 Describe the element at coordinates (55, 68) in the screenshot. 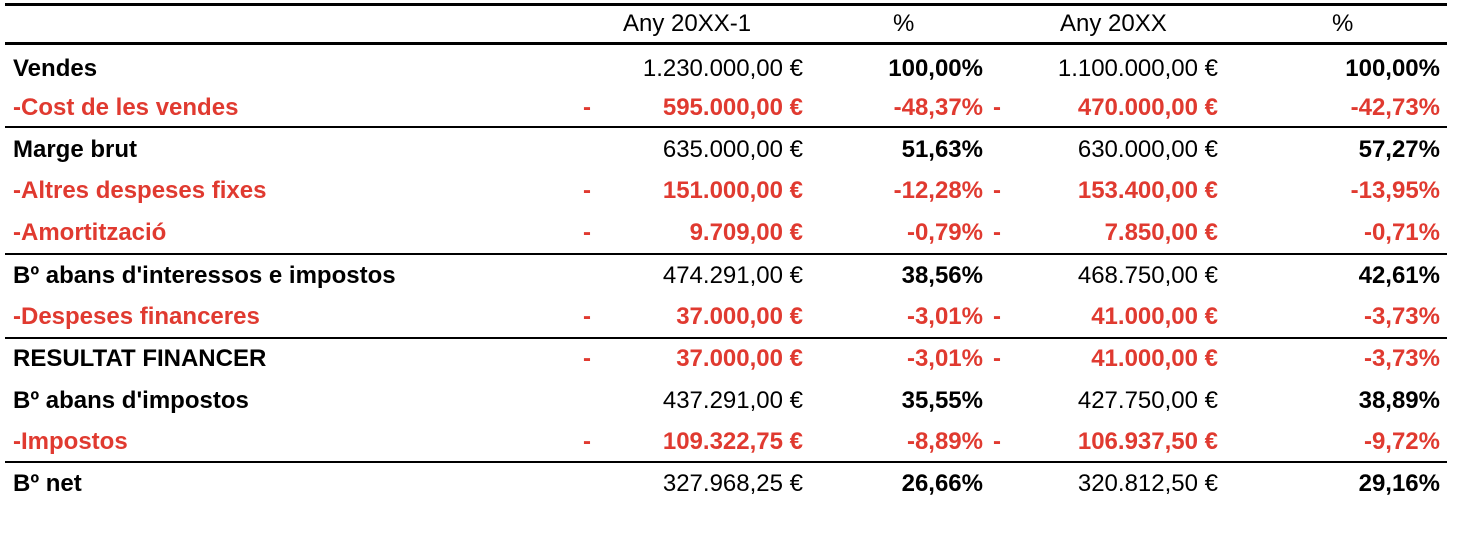

I see `row-label: Vendes` at that location.